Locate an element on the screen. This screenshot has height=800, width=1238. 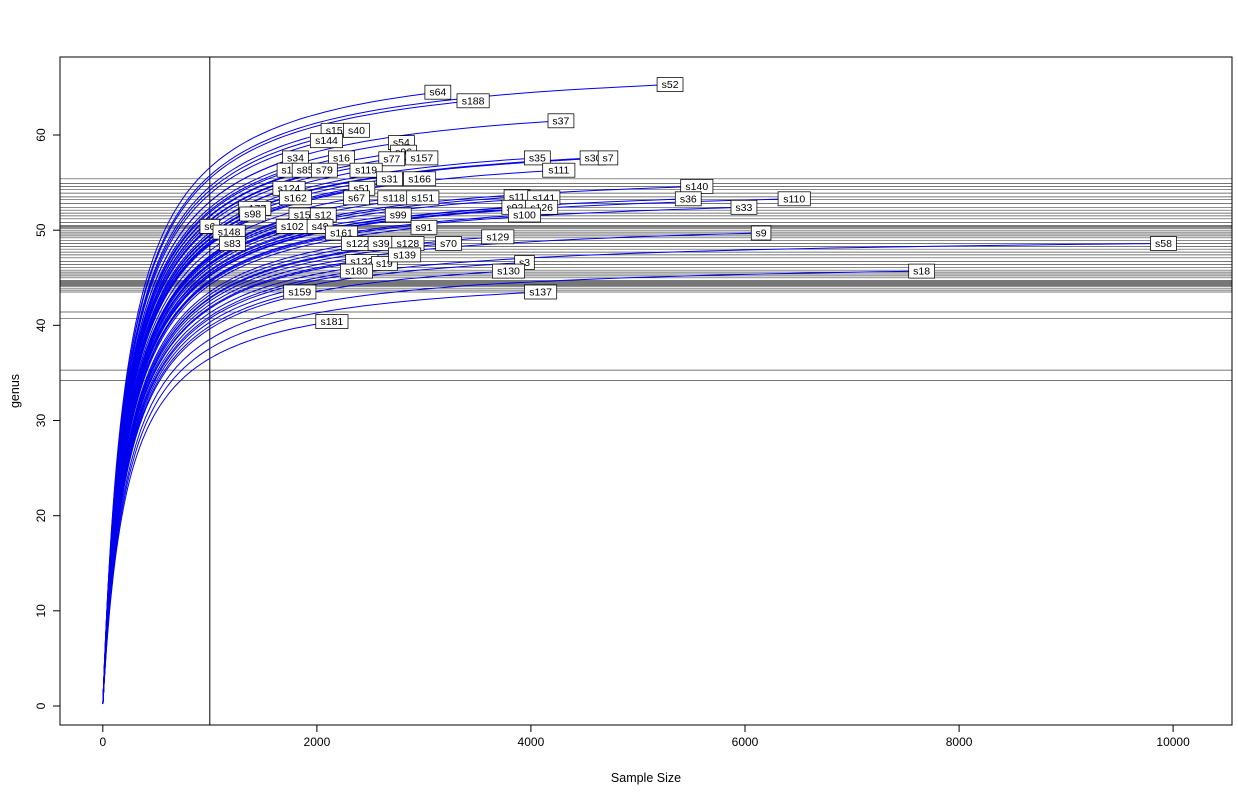
rarefaction-curve-s51 is located at coordinates (232, 445).